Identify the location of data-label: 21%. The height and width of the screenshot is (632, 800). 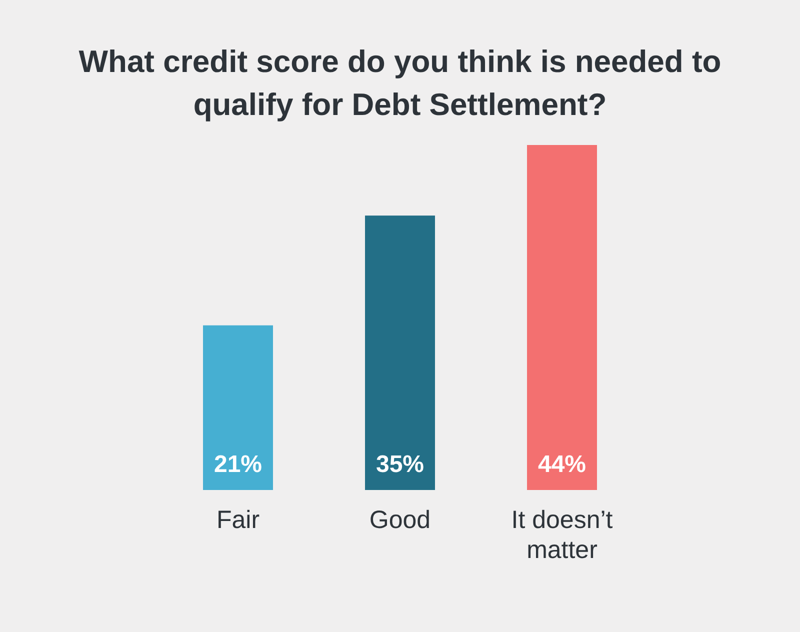
(238, 464).